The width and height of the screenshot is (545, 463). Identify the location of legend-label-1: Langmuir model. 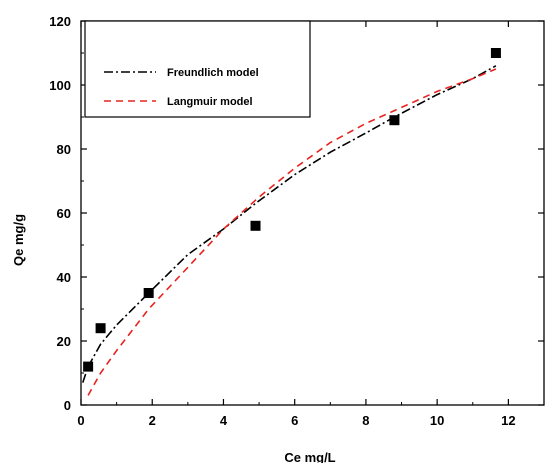
(210, 102).